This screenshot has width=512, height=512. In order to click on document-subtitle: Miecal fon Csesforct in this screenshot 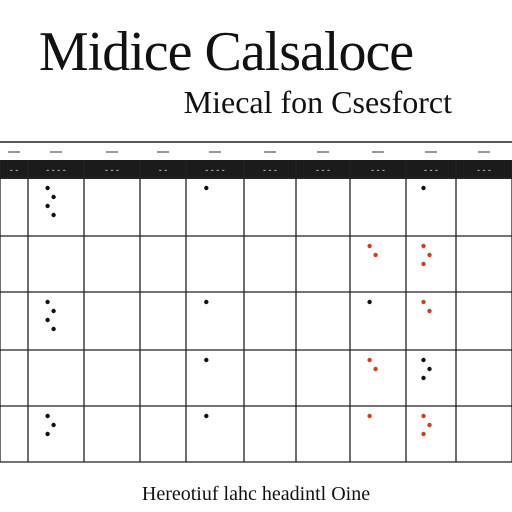, I will do `click(317, 102)`.